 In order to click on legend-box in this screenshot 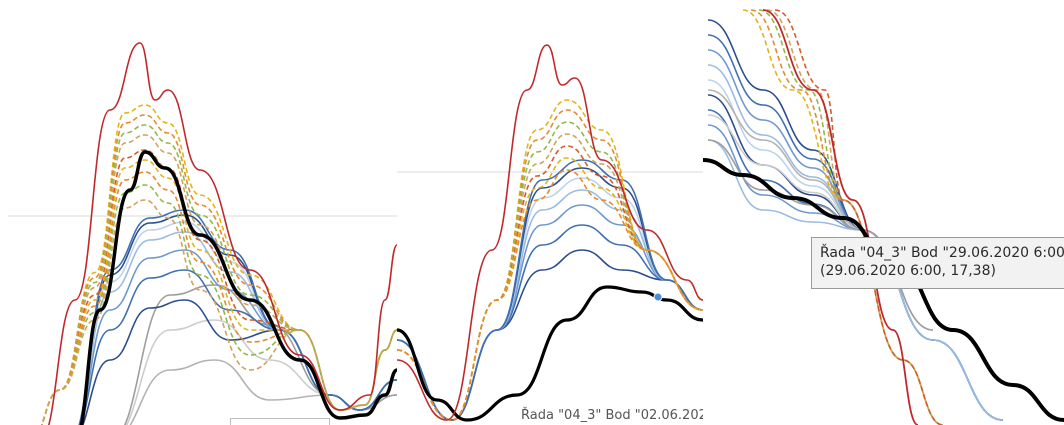, I will do `click(280, 421)`.